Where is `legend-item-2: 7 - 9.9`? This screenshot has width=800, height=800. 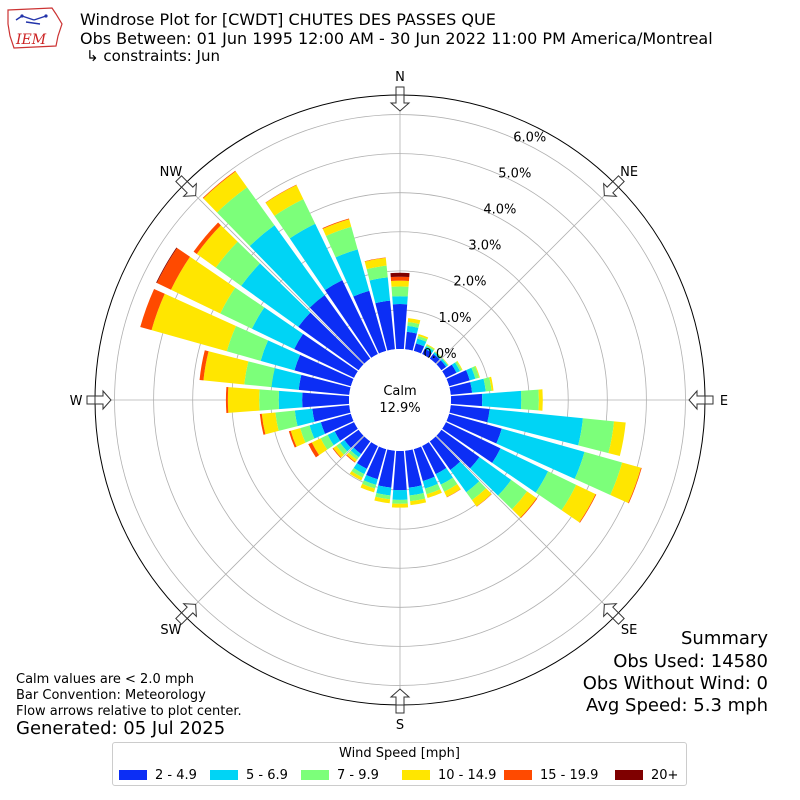
legend-item-2: 7 - 9.9 is located at coordinates (340, 775).